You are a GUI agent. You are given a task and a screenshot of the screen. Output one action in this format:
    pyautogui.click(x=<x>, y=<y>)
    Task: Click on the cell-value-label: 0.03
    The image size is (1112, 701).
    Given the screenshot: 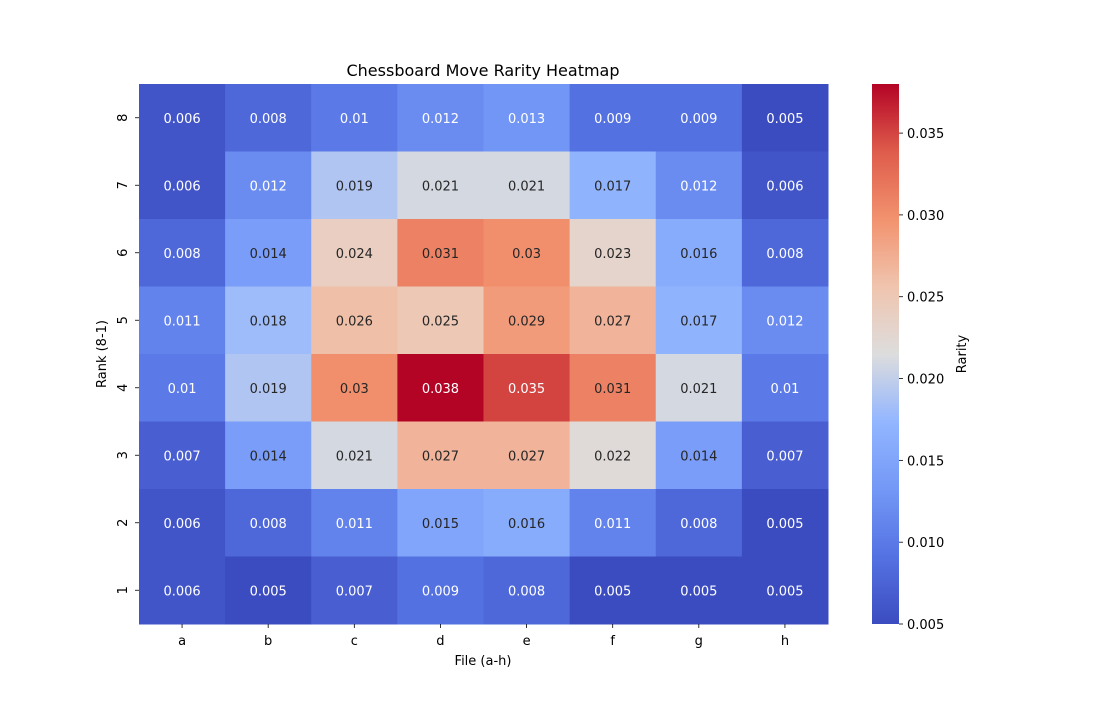 What is the action you would take?
    pyautogui.click(x=526, y=254)
    